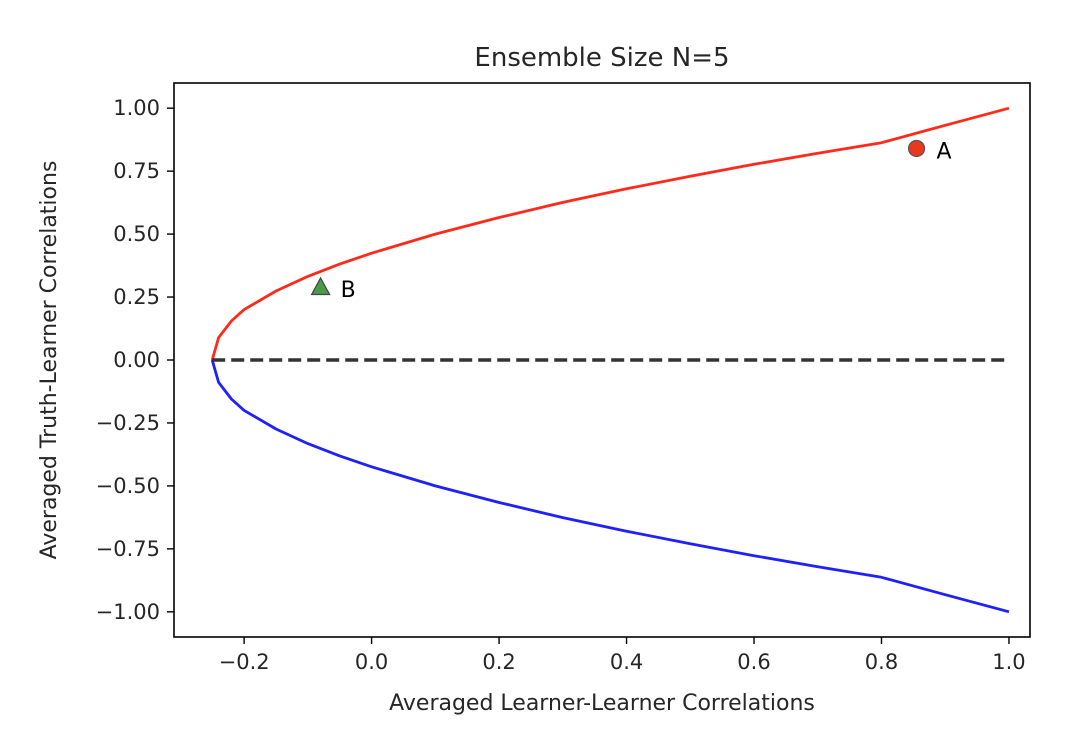 The width and height of the screenshot is (1076, 740). What do you see at coordinates (136, 234) in the screenshot?
I see `y-tick-label: 0.50` at bounding box center [136, 234].